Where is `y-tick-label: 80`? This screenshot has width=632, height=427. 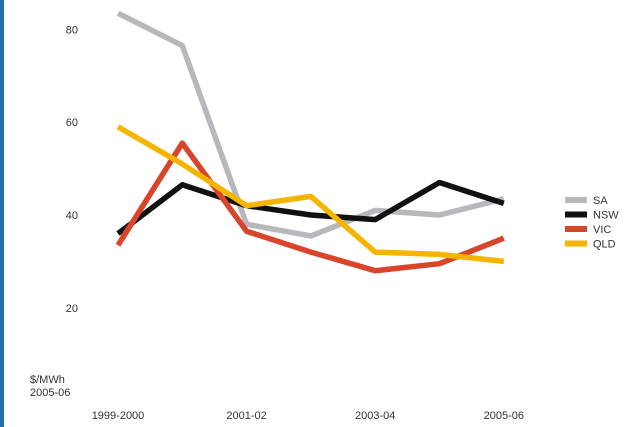
y-tick-label: 80 is located at coordinates (72, 30).